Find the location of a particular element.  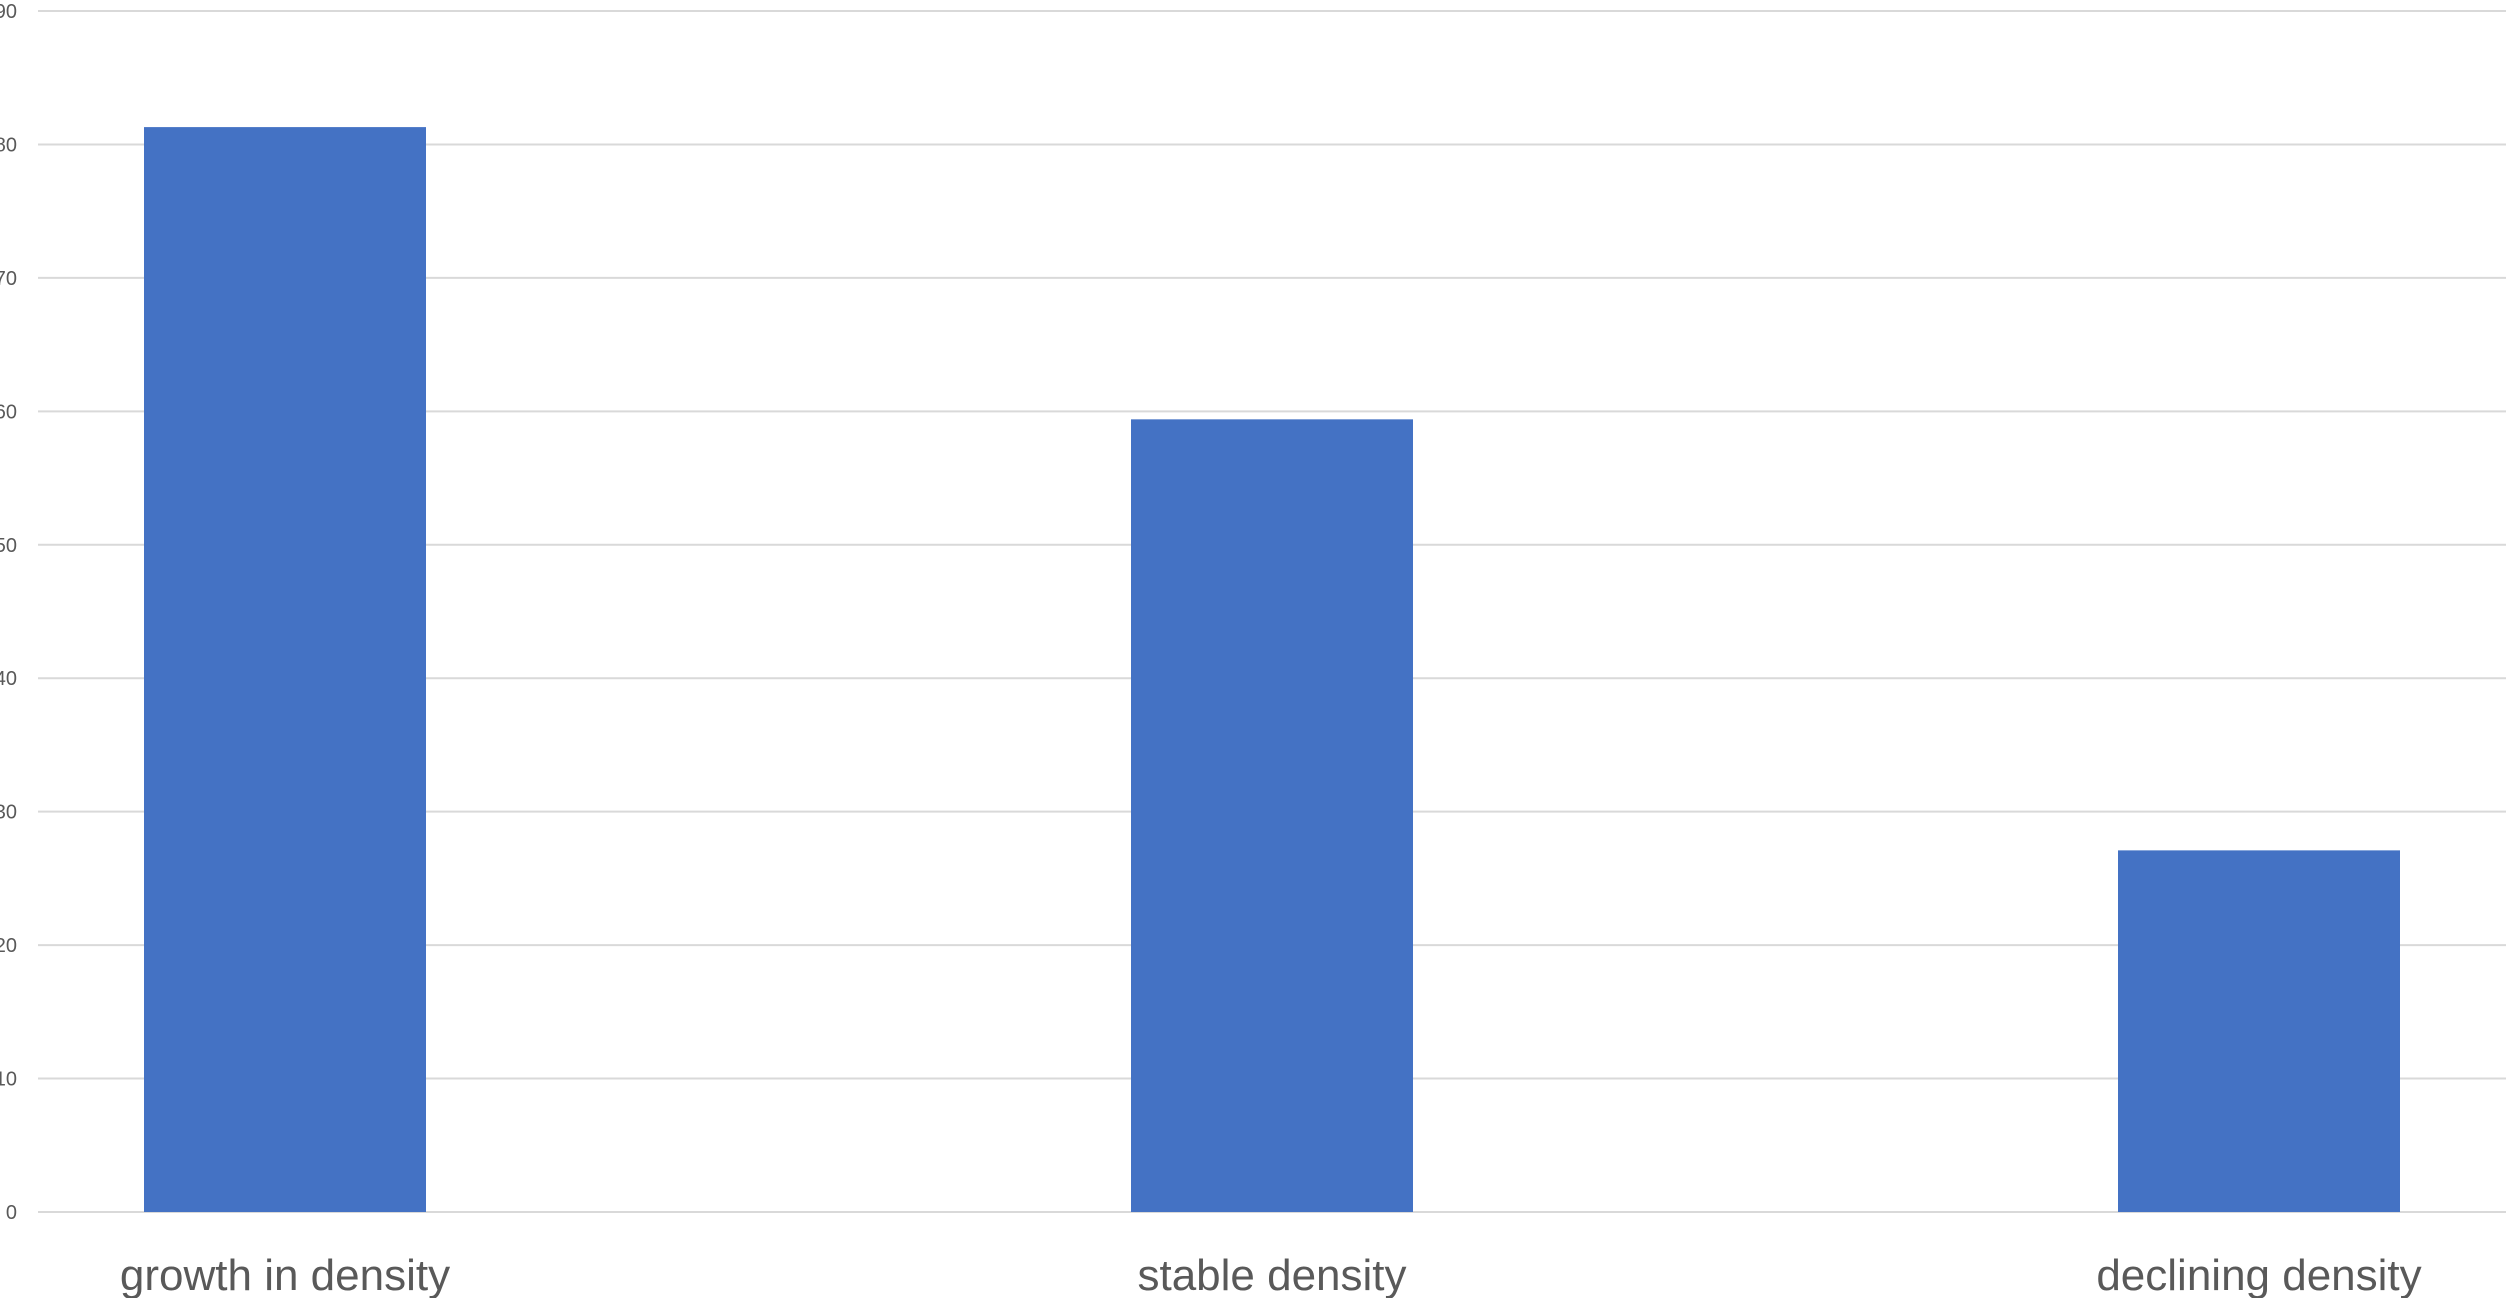

y-tick-label: 70 is located at coordinates (8, 279).